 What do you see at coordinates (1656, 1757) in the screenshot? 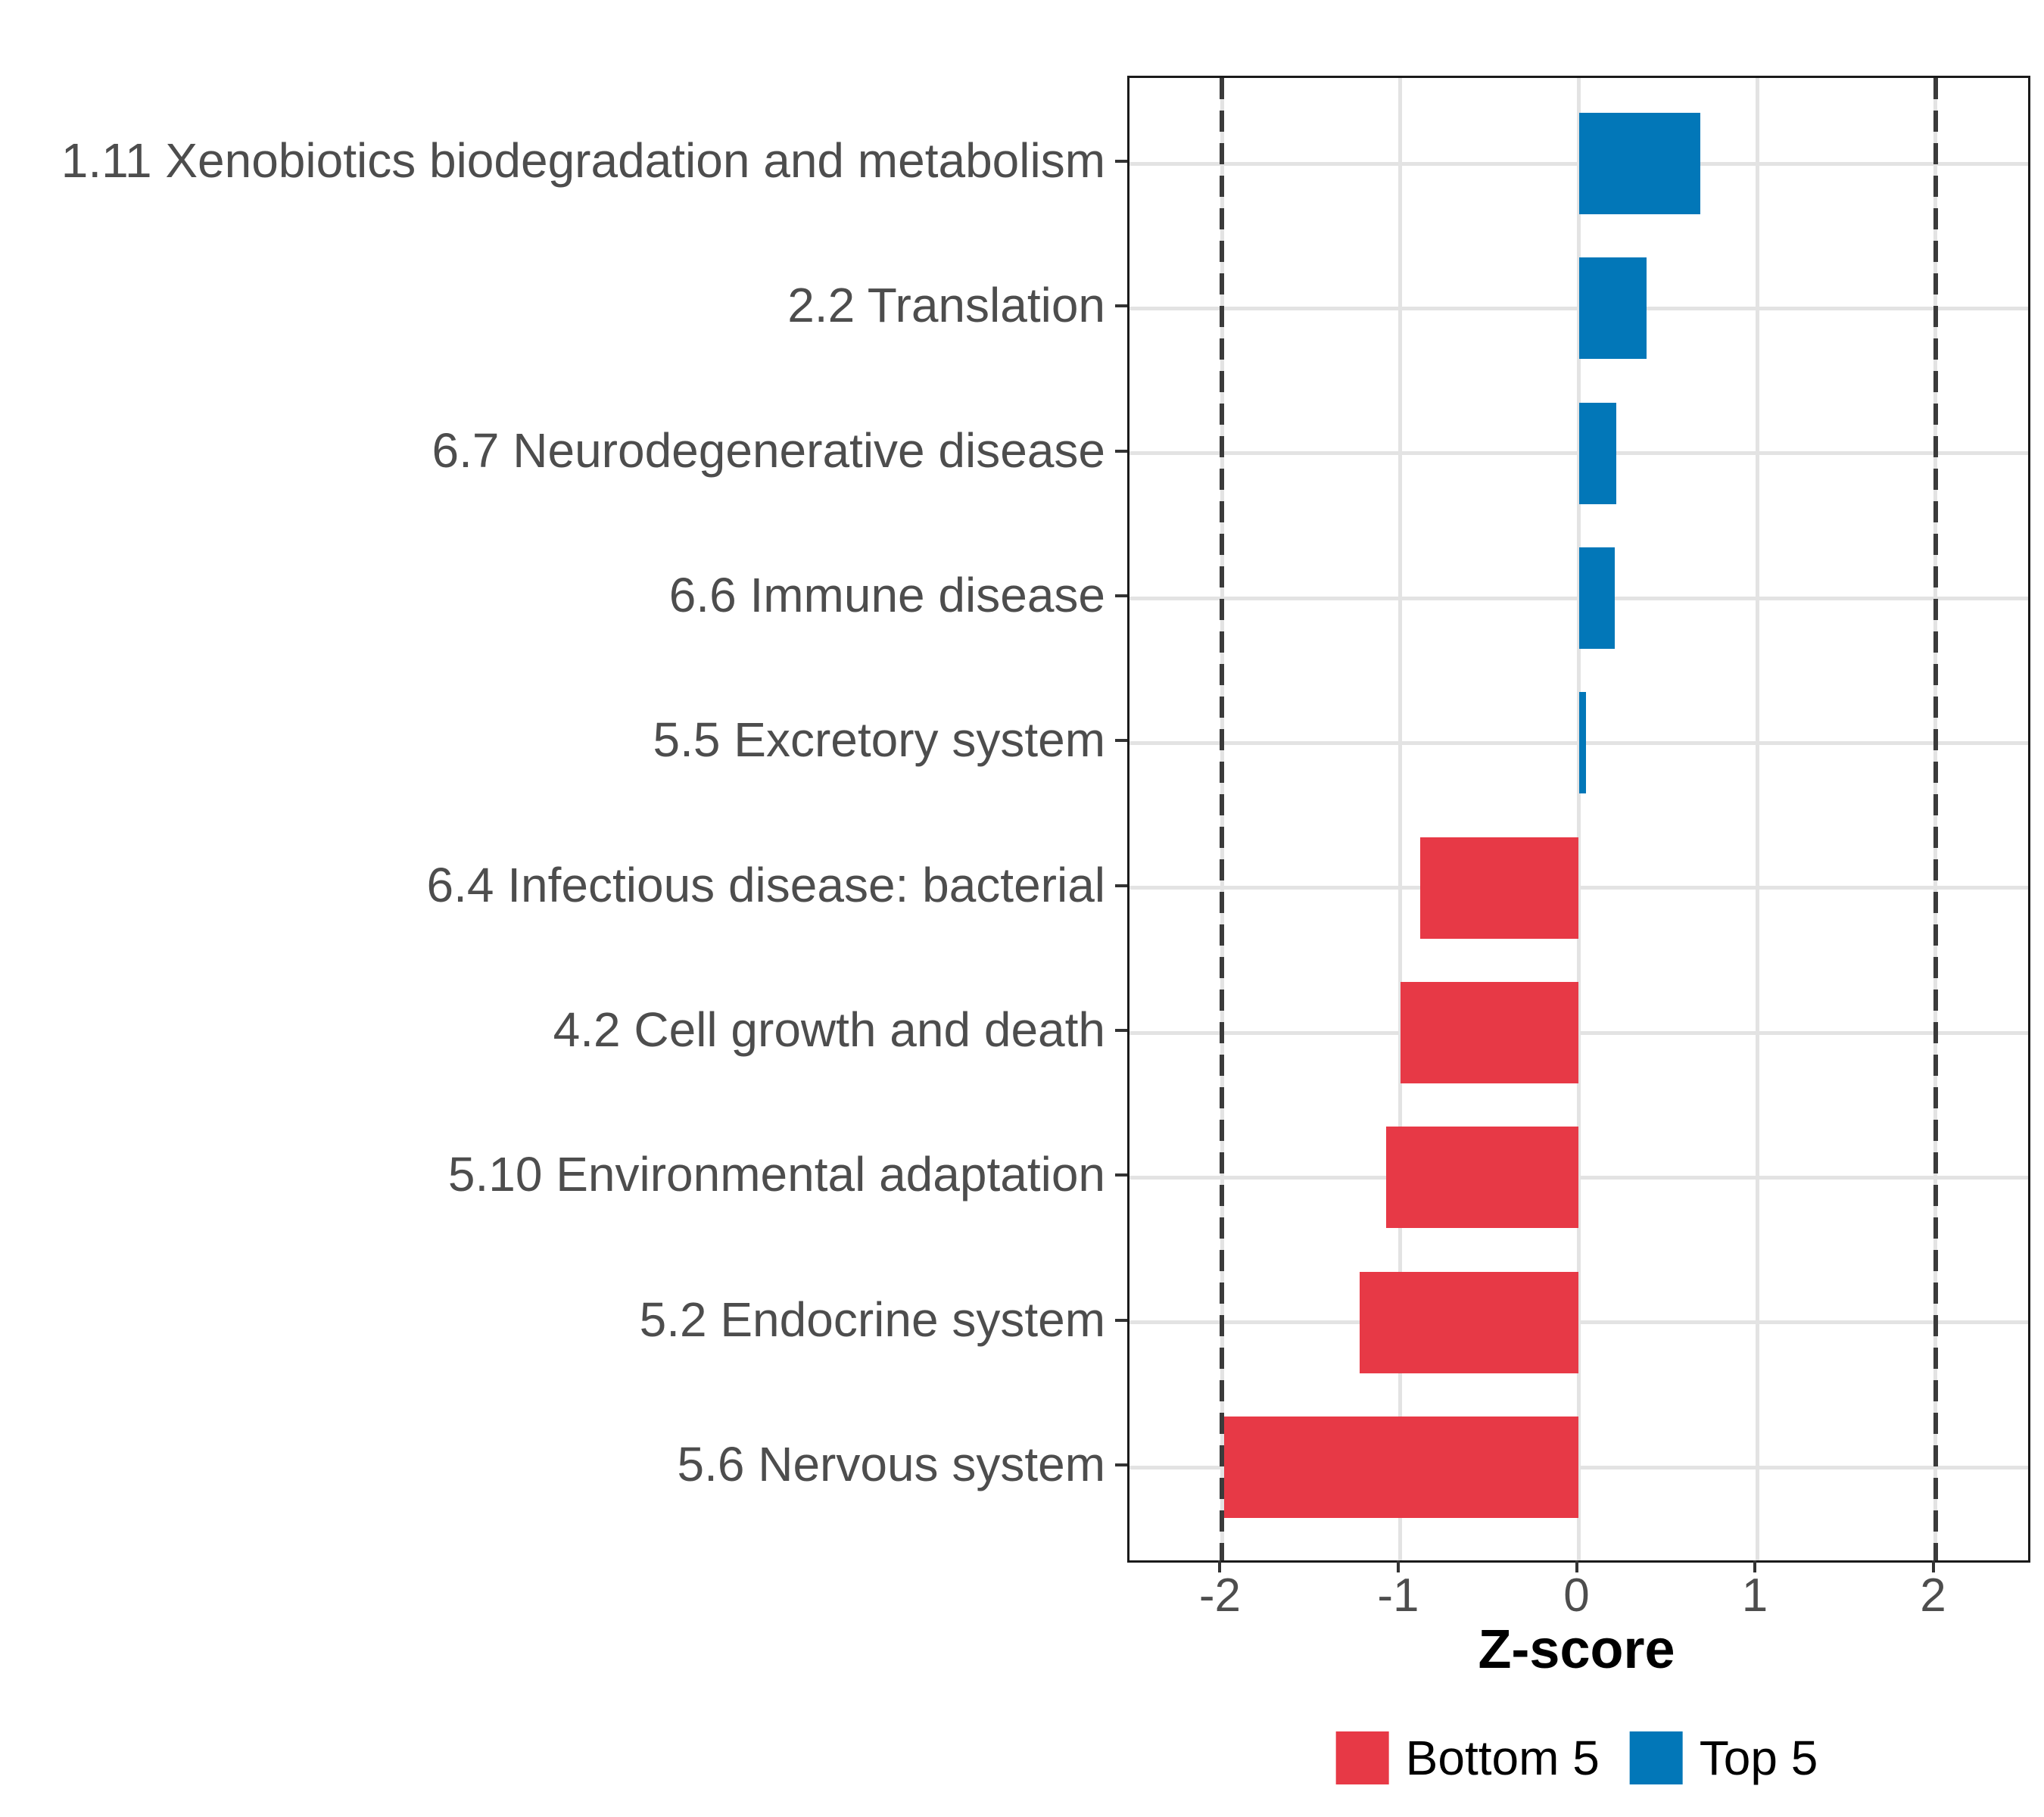
I see `legend-swatch-top5` at bounding box center [1656, 1757].